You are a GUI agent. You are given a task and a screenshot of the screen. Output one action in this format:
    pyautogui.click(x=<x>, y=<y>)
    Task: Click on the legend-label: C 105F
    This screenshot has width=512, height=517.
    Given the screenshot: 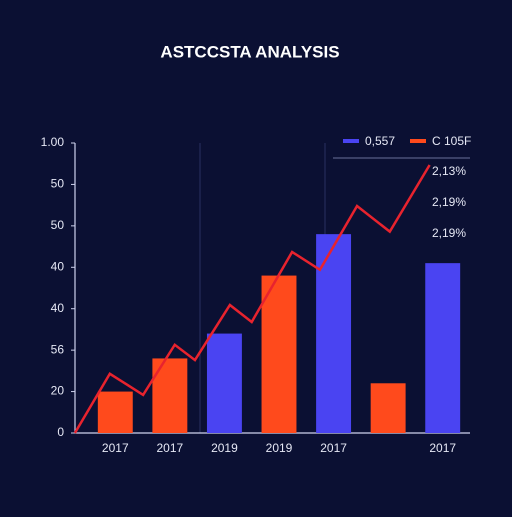 What is the action you would take?
    pyautogui.click(x=451, y=141)
    